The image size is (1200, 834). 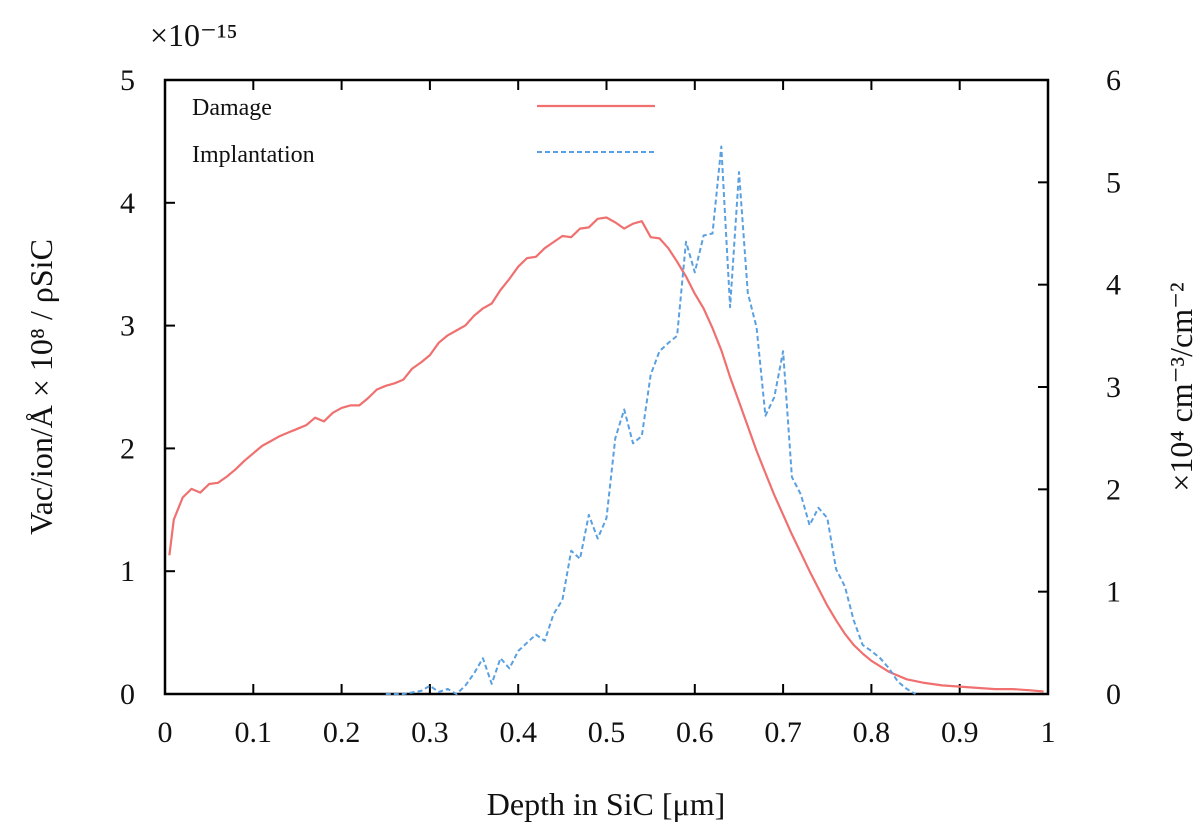 I want to click on left-y-tick-label: 2, so click(x=127, y=448).